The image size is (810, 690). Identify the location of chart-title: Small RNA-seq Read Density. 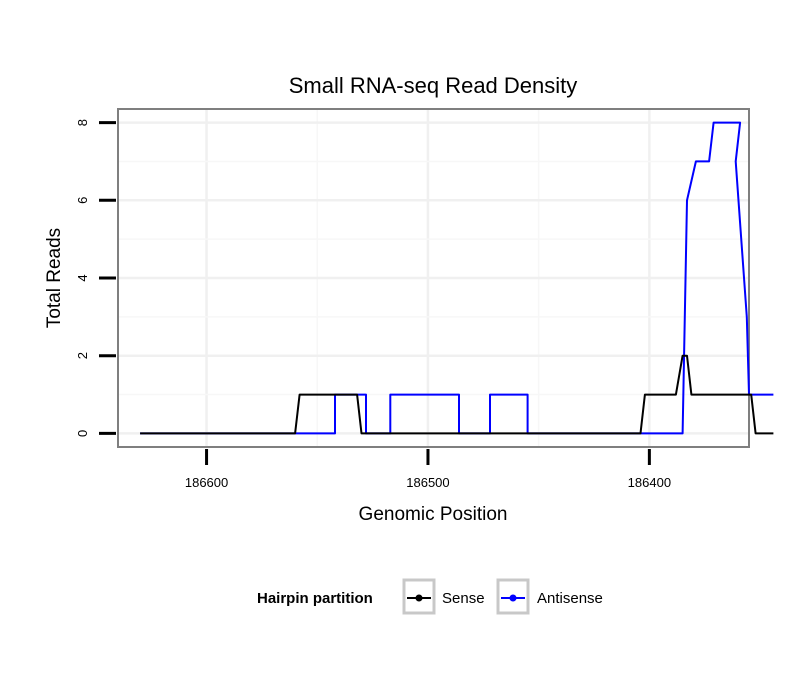
(433, 85).